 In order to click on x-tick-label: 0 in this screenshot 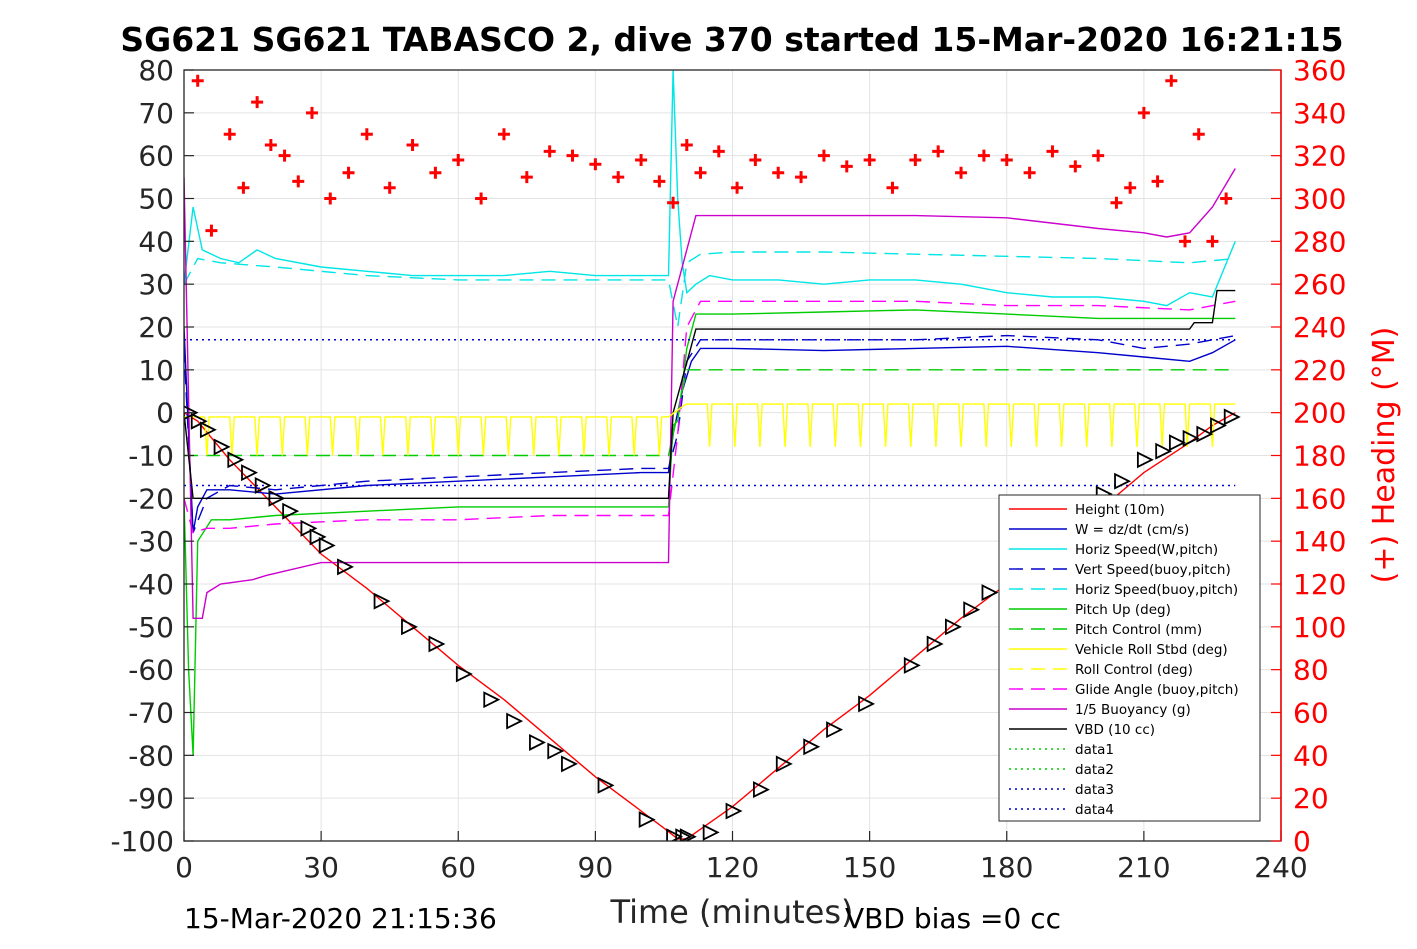, I will do `click(184, 867)`.